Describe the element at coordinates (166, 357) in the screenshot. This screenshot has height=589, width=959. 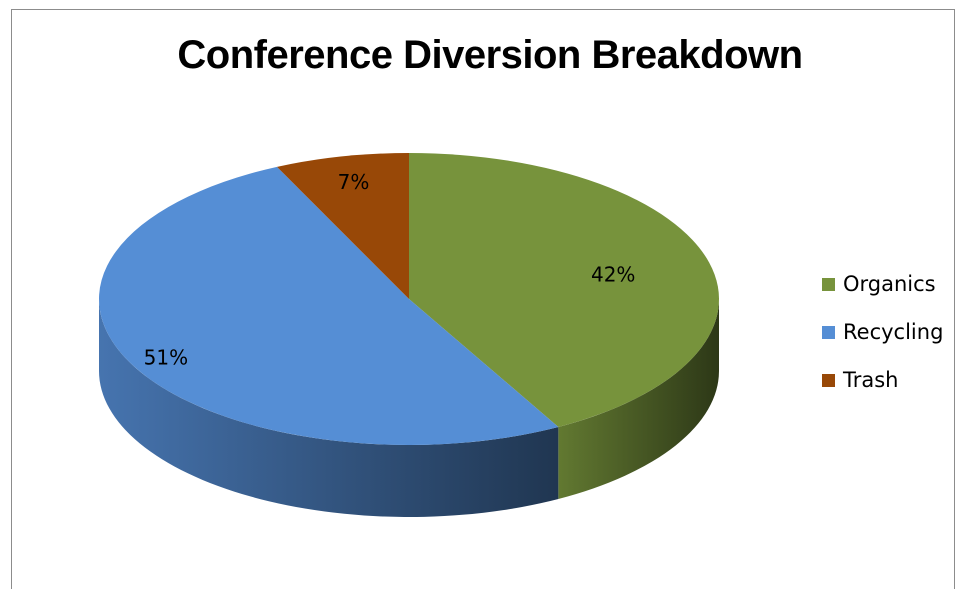
I see `data-label-recycling: 51%` at that location.